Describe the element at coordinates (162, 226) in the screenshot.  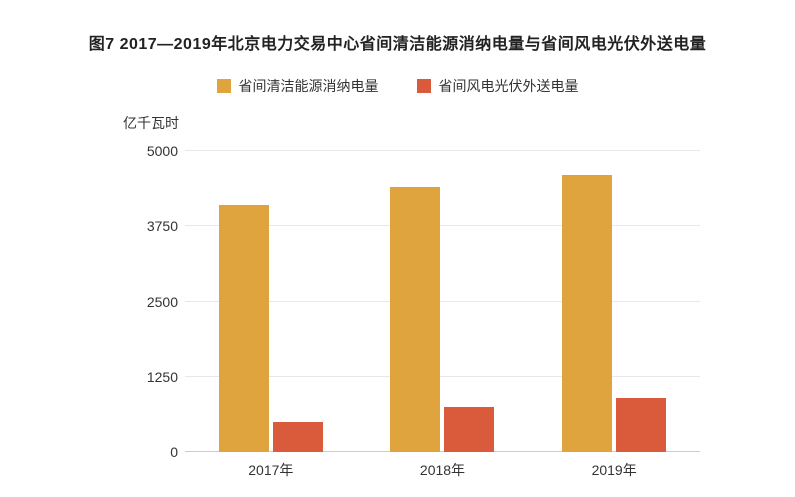
I see `y-tick-label: 3750` at that location.